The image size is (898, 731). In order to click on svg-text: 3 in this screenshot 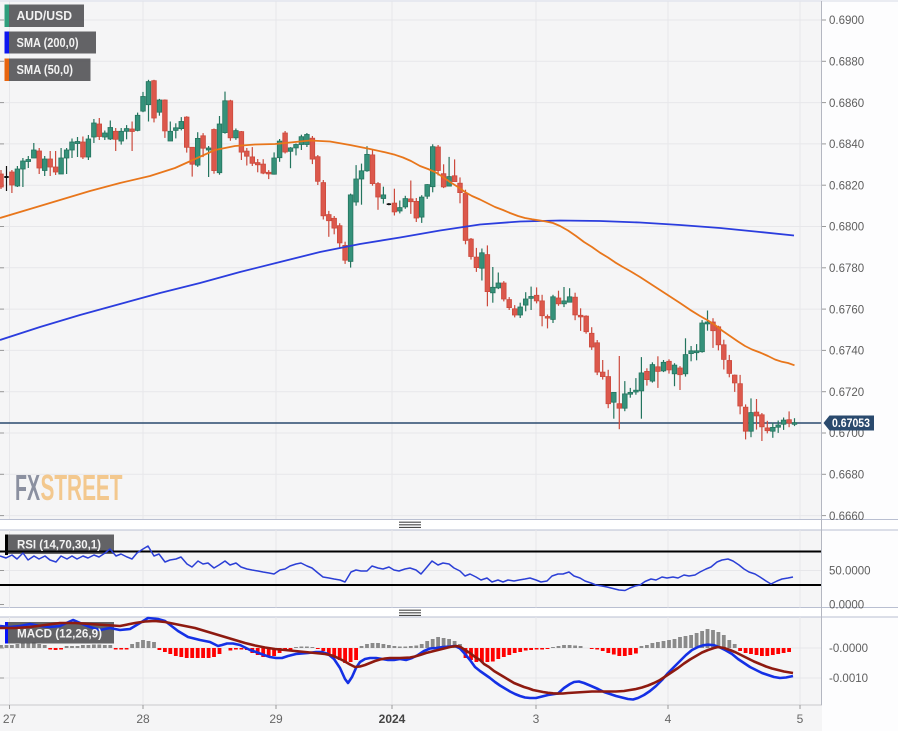, I will do `click(536, 719)`.